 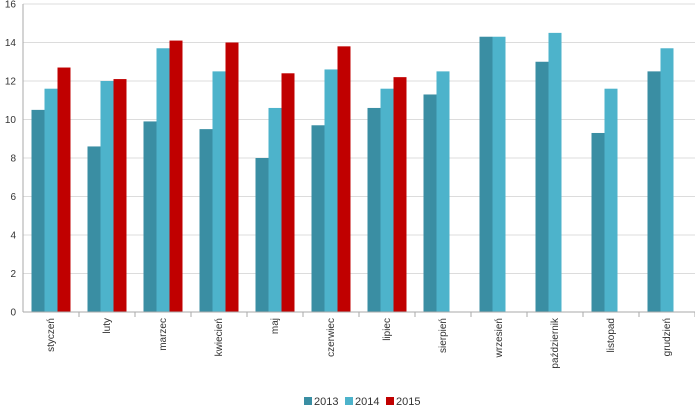 I want to click on bar-2013-listopad, so click(x=598, y=222).